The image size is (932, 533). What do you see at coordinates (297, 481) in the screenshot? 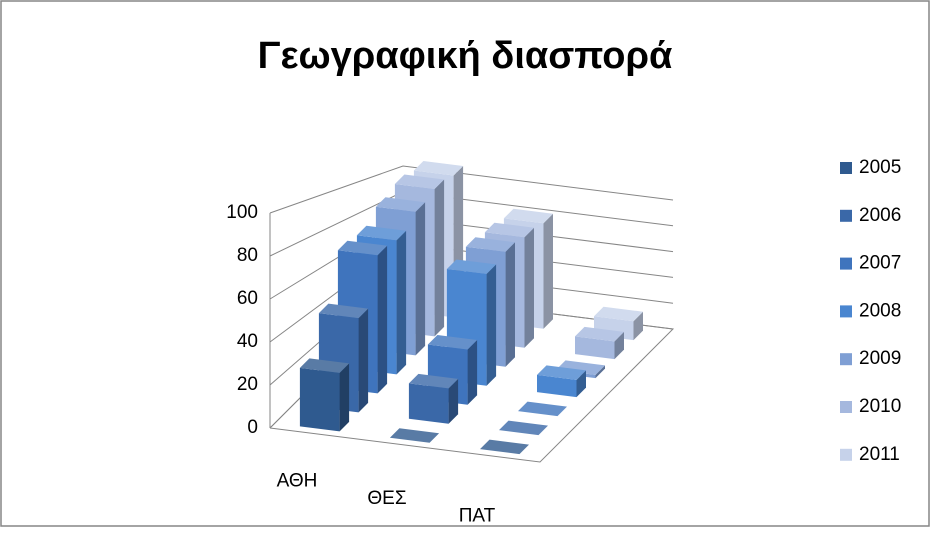
I see `x-tick-label: ΑΘΗ` at bounding box center [297, 481].